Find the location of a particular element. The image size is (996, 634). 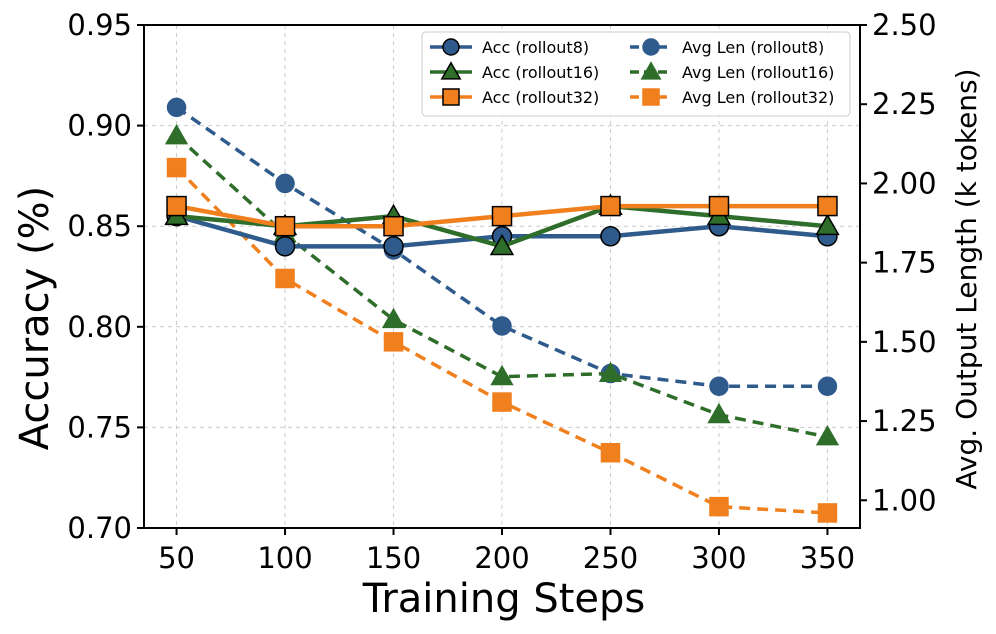

y-tick-label: 0.70 is located at coordinates (99, 528).